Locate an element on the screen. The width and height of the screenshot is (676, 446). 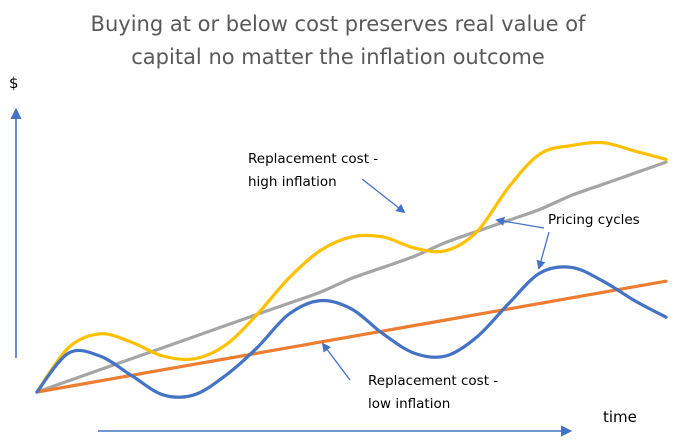
annotation-high-inflation-line-1: Replacement cost - is located at coordinates (313, 159).